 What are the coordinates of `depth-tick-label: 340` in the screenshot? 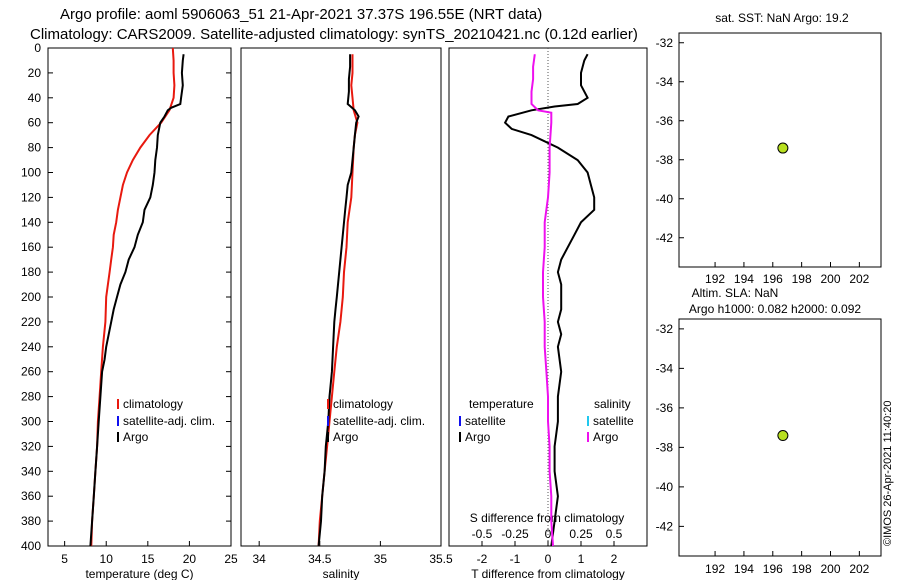 It's located at (31, 471).